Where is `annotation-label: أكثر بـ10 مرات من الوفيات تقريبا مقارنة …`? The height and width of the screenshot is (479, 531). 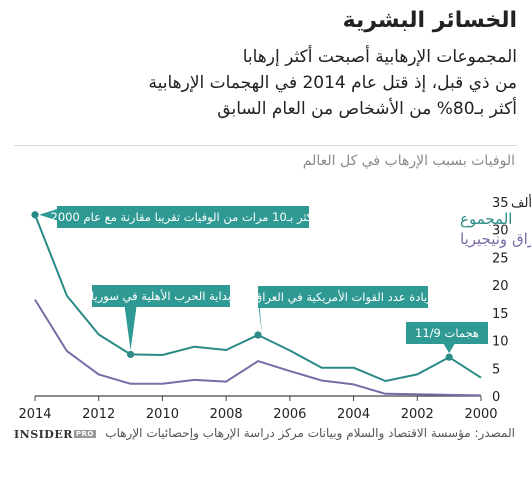
annotation-label: أكثر بـ10 مرات من الوفيات تقريبا مقارنة … is located at coordinates (183, 217).